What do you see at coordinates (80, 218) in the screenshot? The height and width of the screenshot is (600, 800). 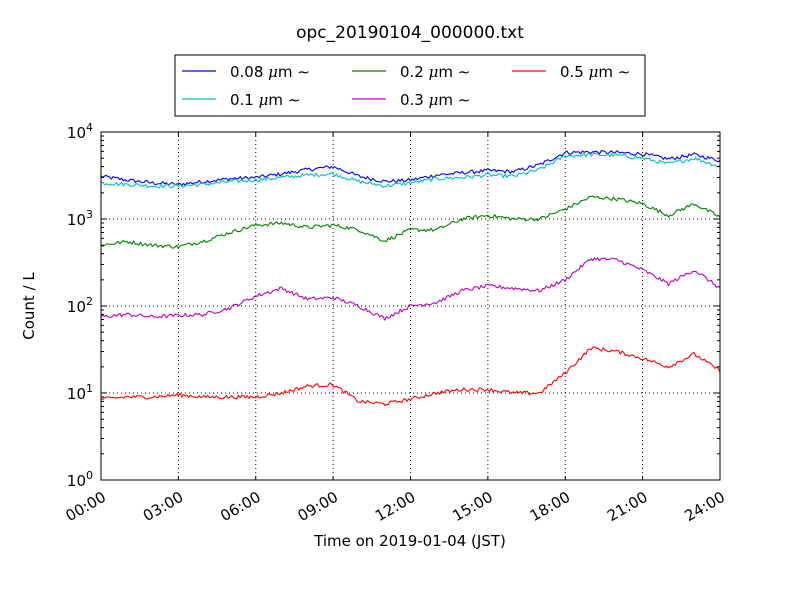 I see `y-tick-label: 10³` at bounding box center [80, 218].